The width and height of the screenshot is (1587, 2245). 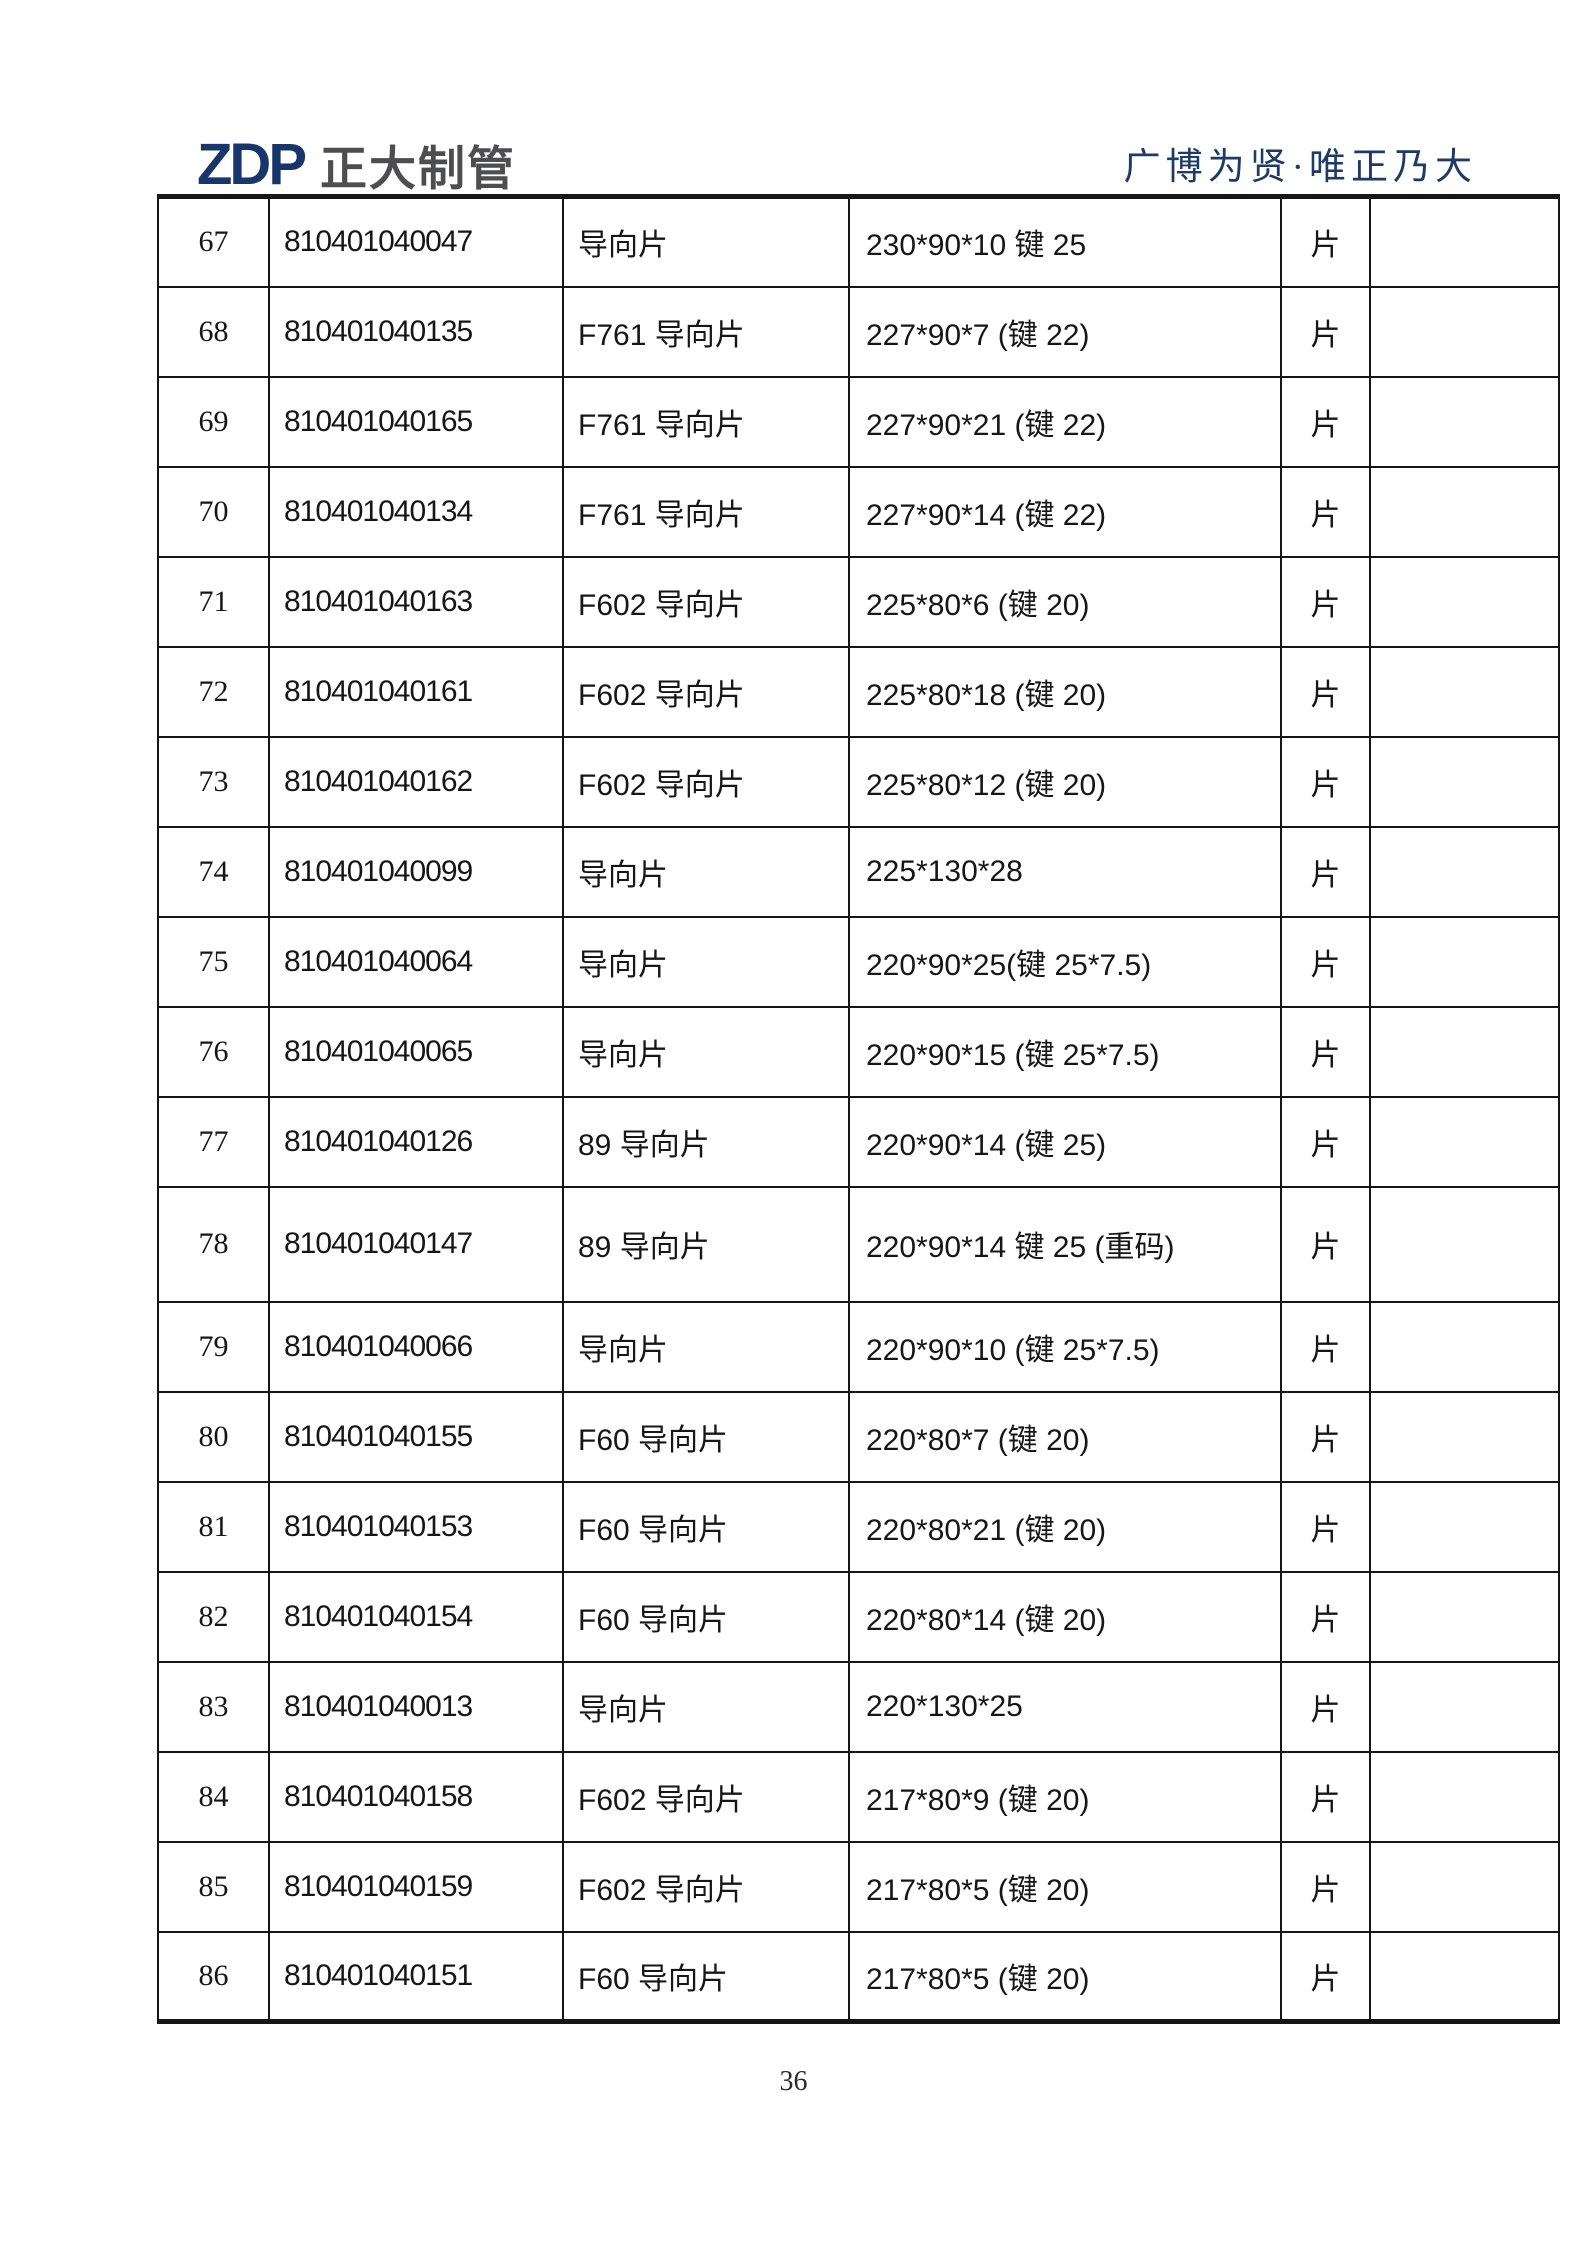 I want to click on part-code: 810401040151, so click(x=416, y=1976).